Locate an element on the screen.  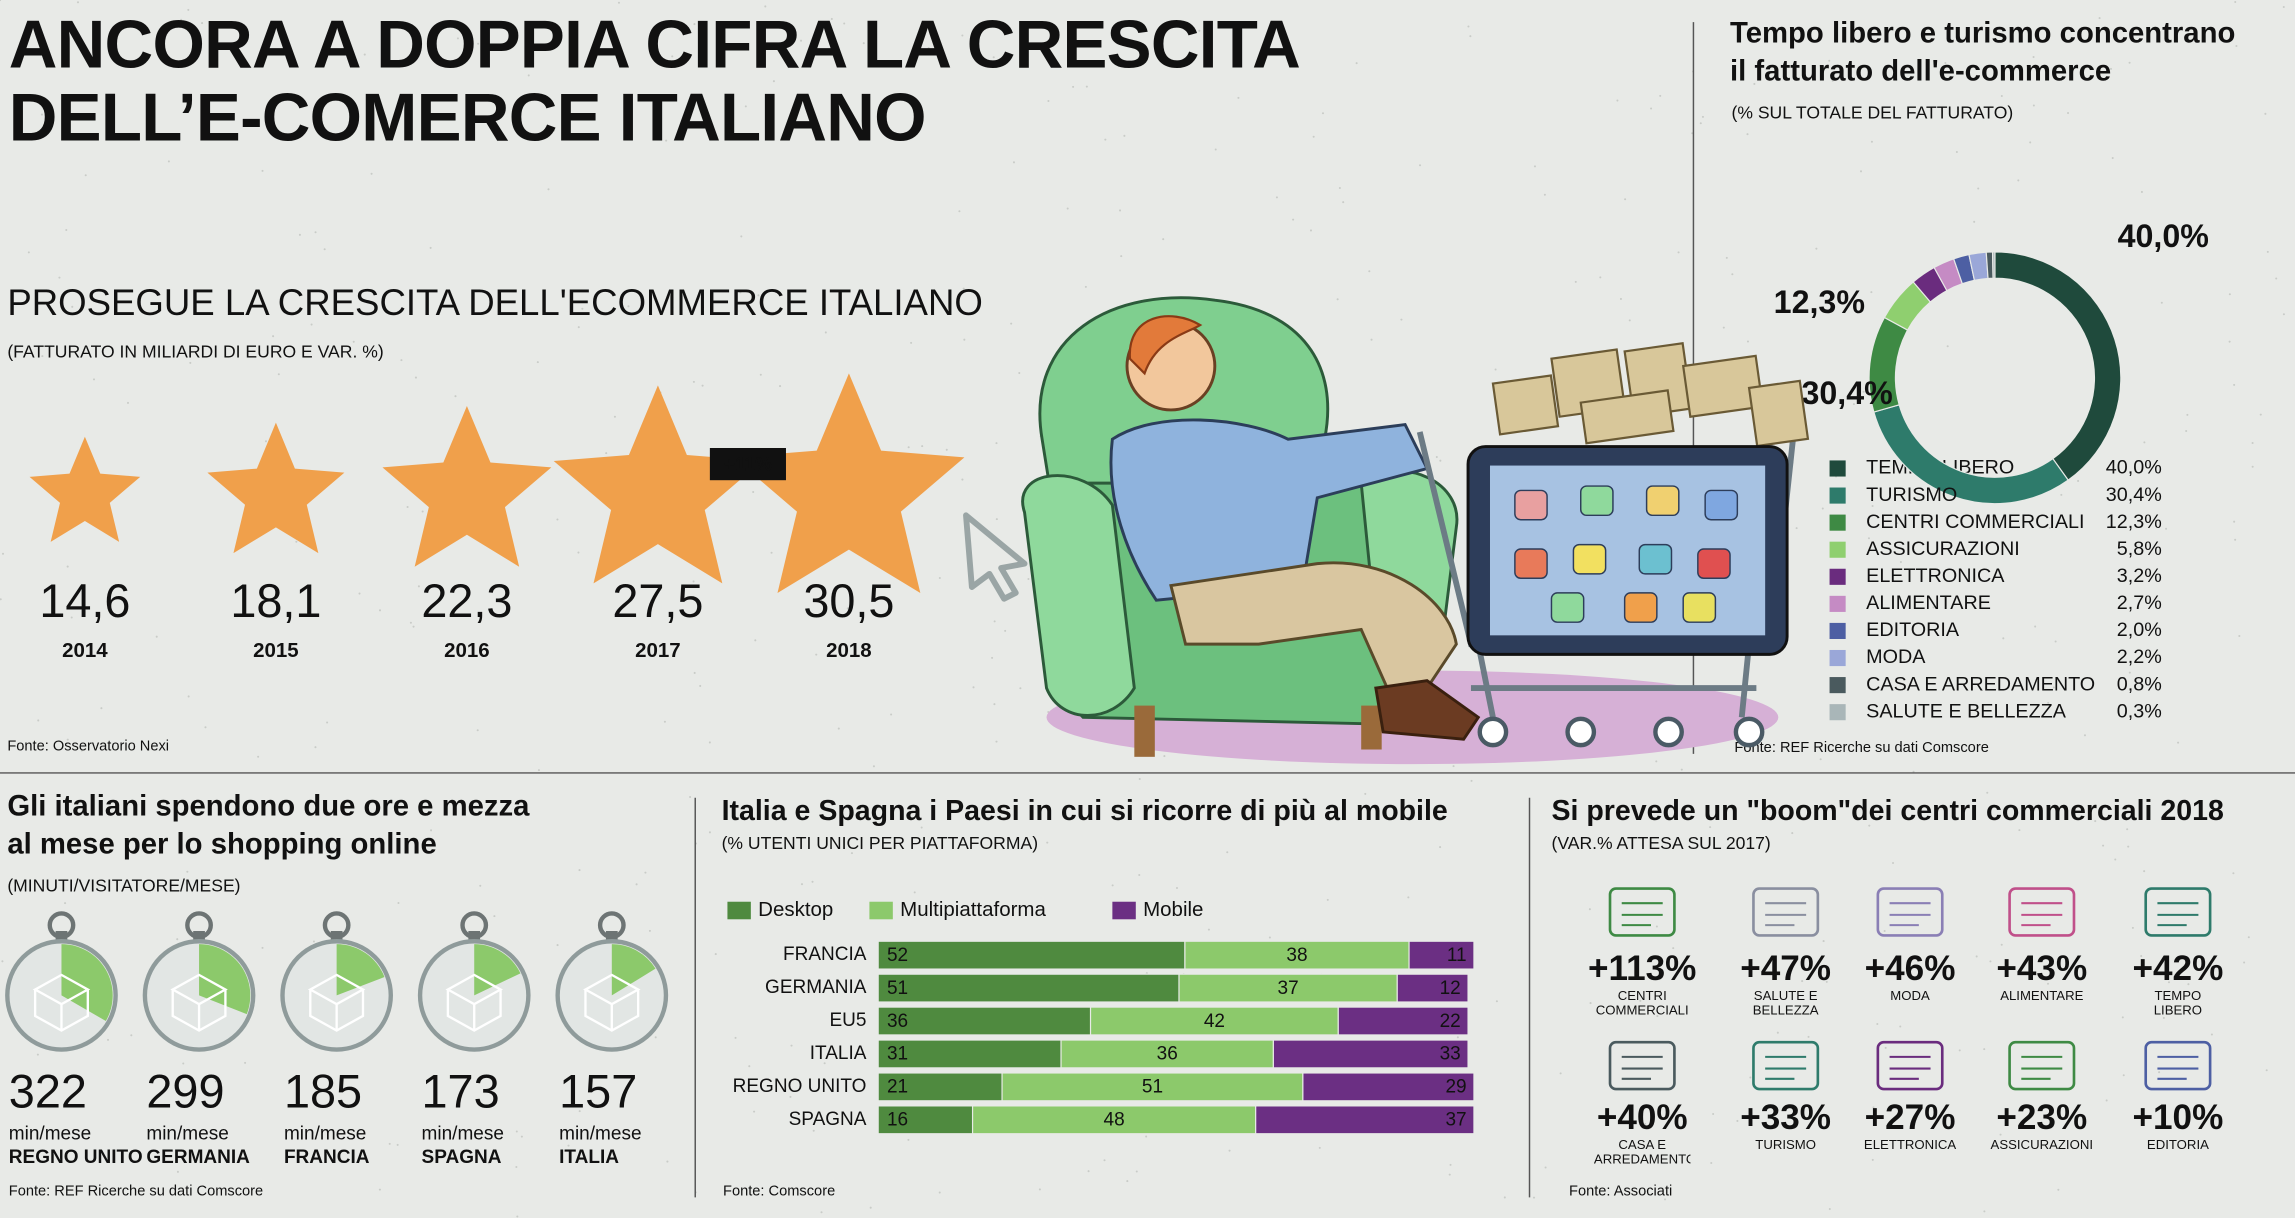
icon is located at coordinates (2178, 1065).